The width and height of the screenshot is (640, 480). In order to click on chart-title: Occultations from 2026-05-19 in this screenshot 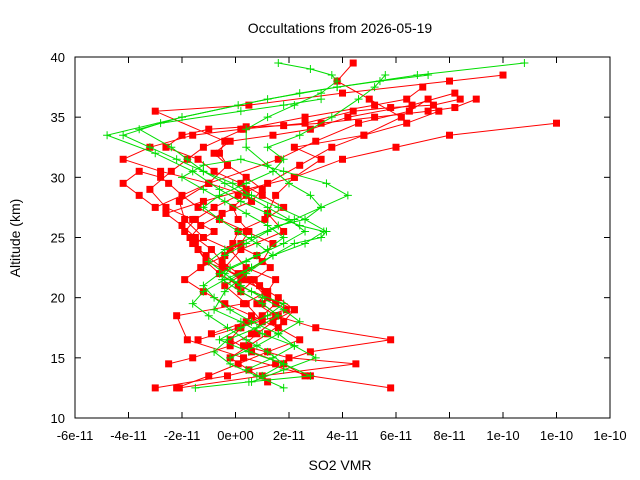, I will do `click(340, 28)`.